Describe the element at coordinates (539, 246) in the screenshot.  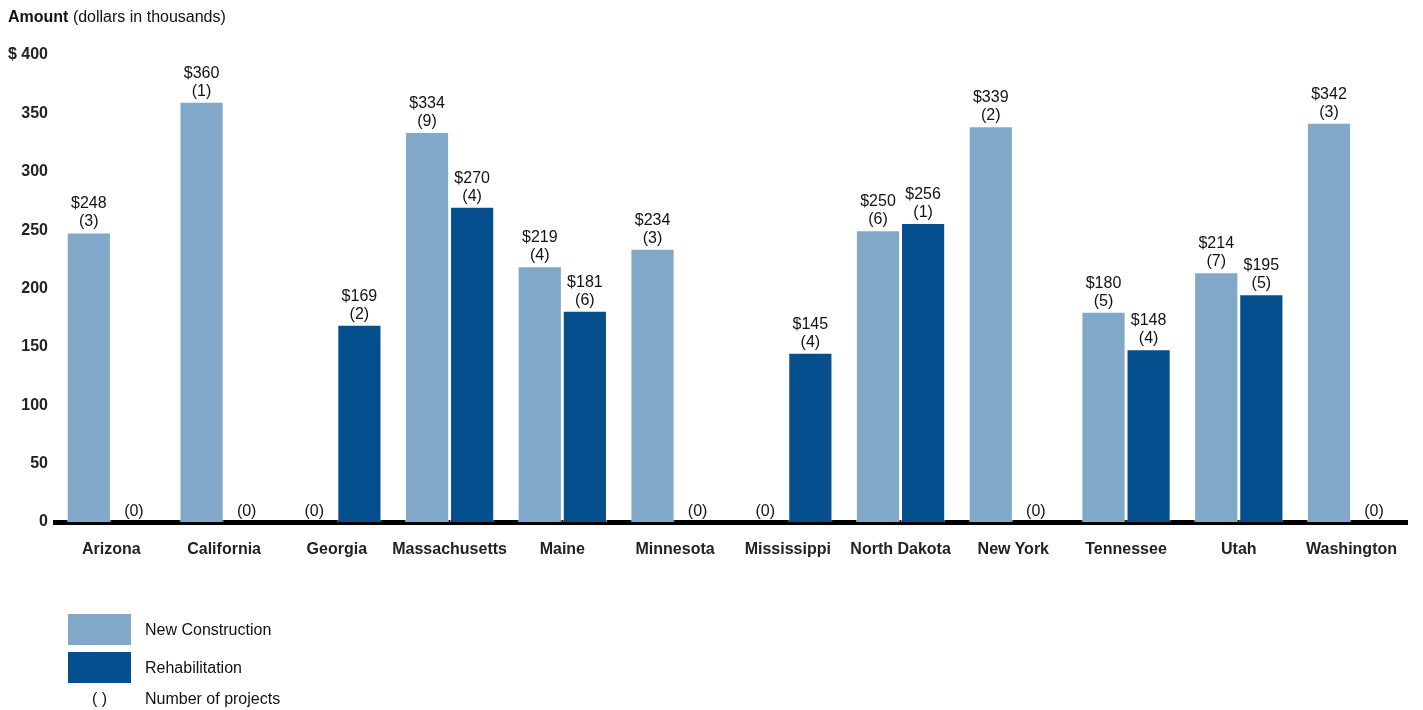
I see `data-label: $219 (4)` at that location.